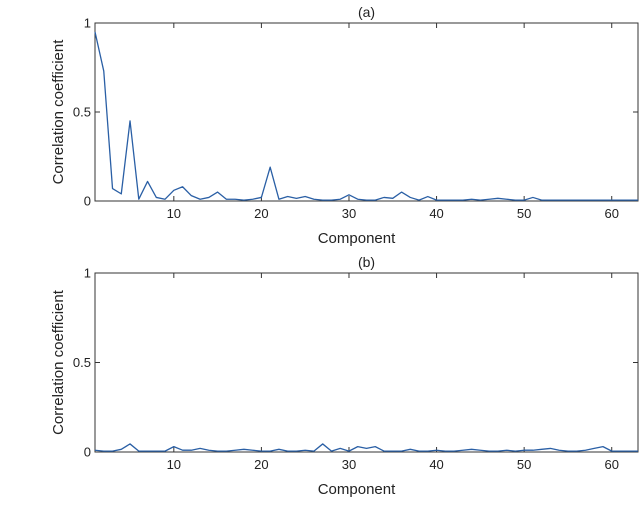 The width and height of the screenshot is (640, 511). I want to click on chart-title: (a), so click(366, 12).